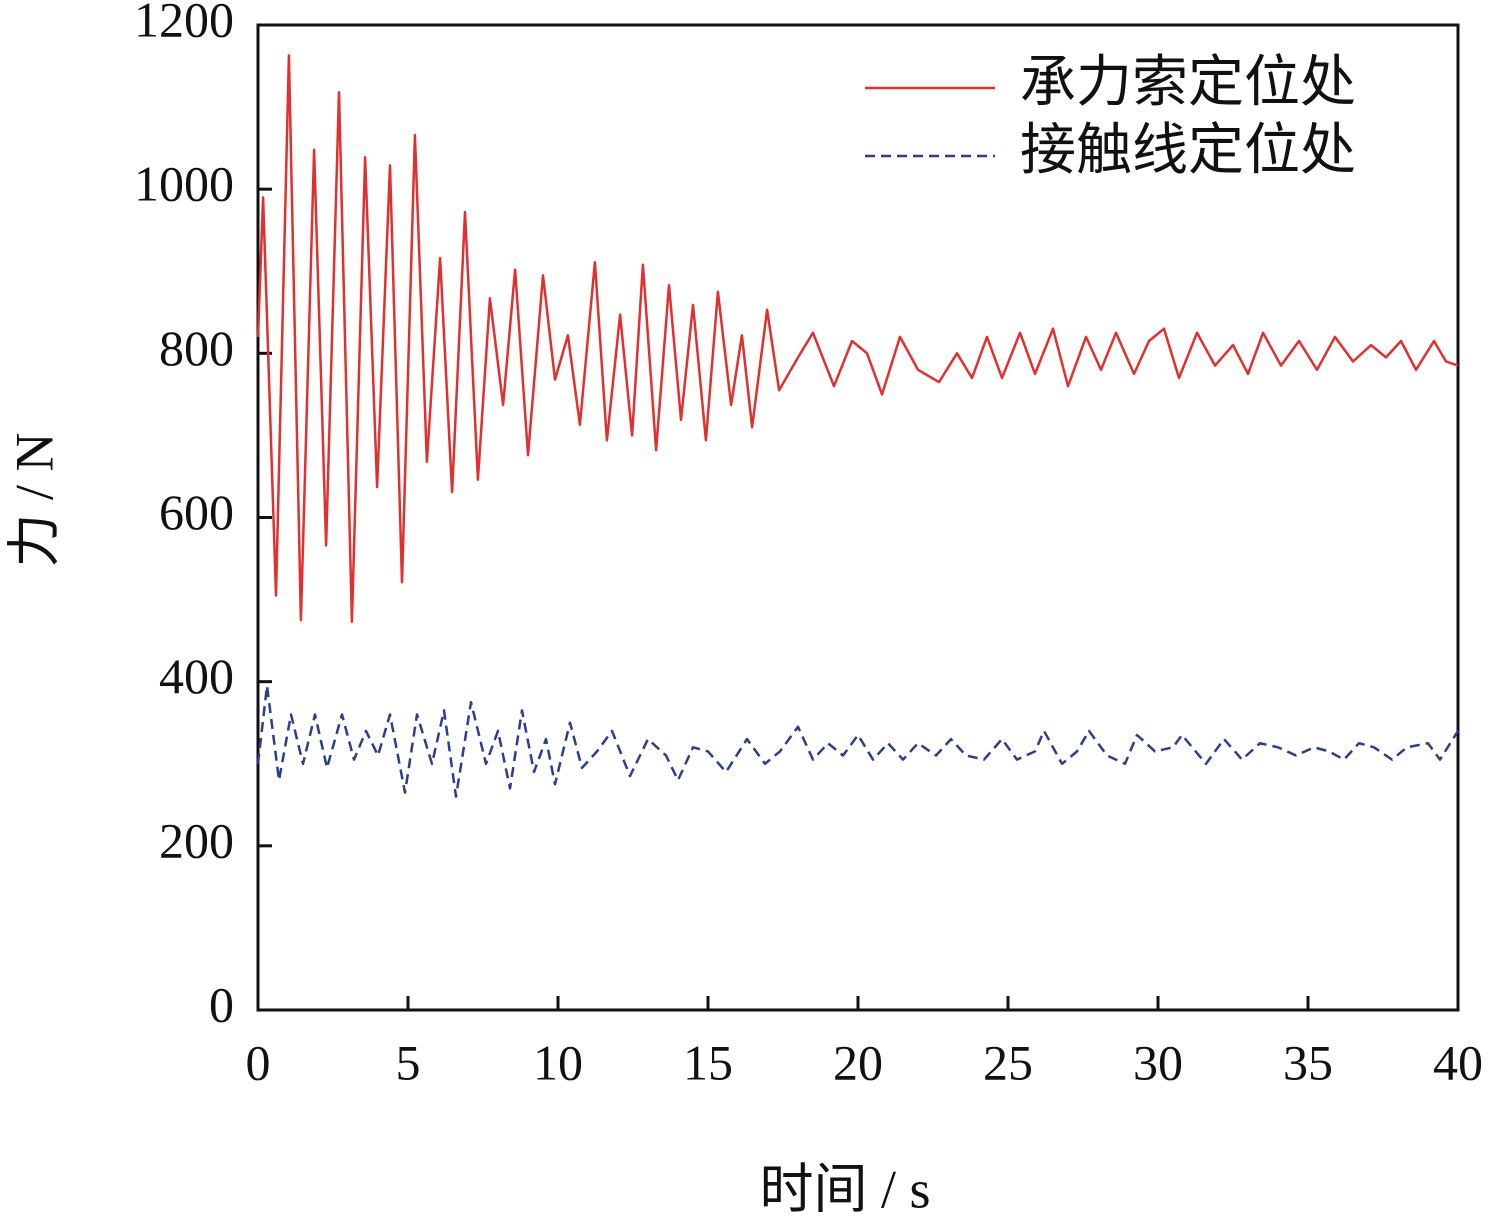 The image size is (1489, 1226). I want to click on series-line, so click(858, 741).